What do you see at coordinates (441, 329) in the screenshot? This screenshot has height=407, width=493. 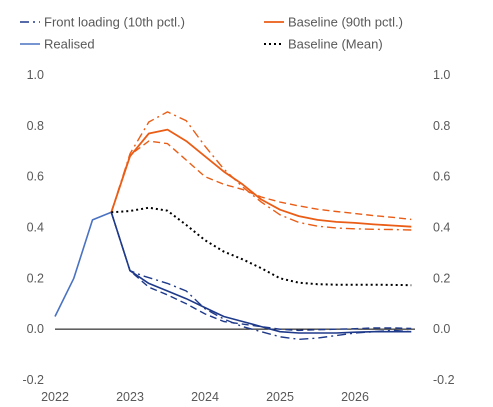 I see `right-y-tick-label: 0.0` at bounding box center [441, 329].